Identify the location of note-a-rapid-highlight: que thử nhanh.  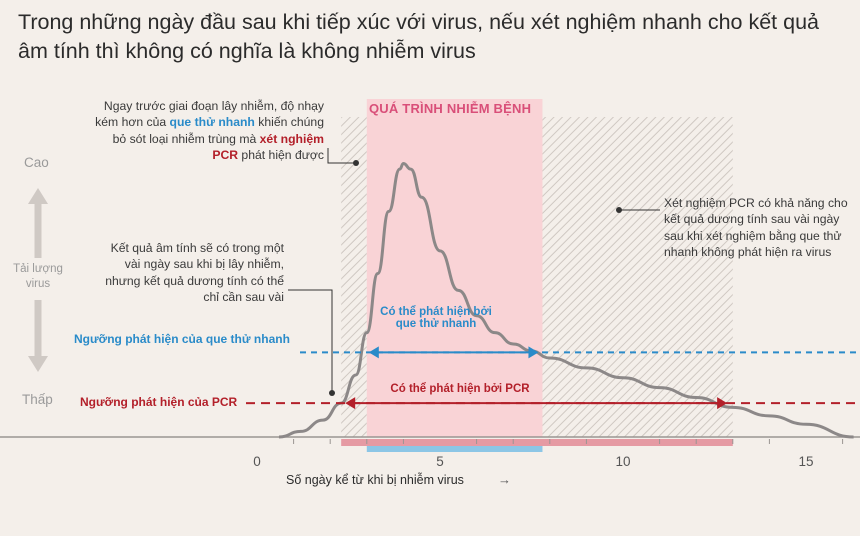
(212, 122).